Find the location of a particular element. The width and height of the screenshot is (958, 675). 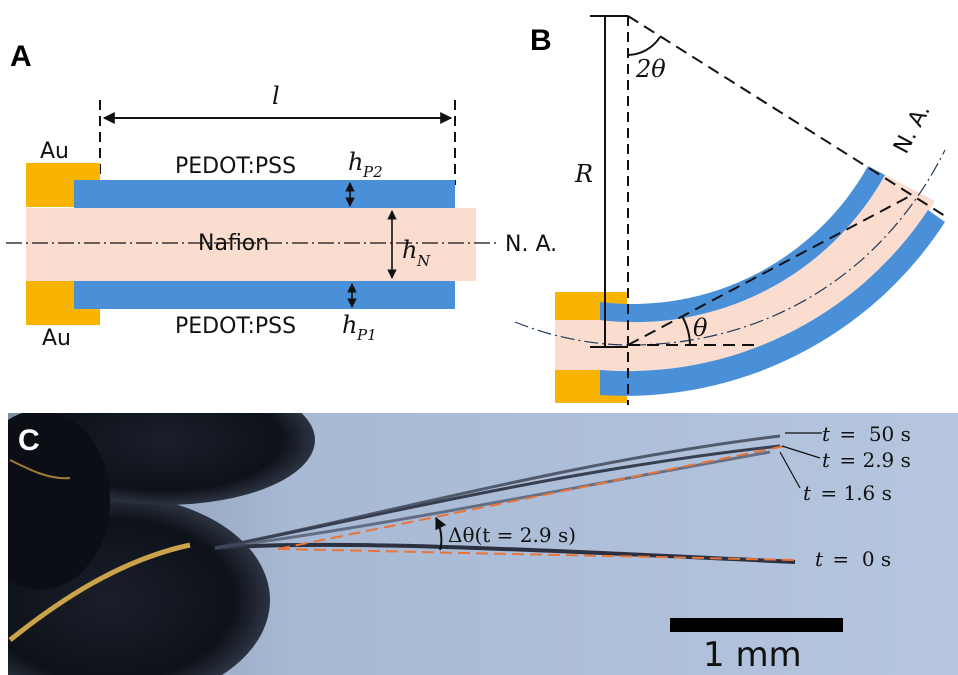

neutral-axis-label-b: N. A. is located at coordinates (912, 129).